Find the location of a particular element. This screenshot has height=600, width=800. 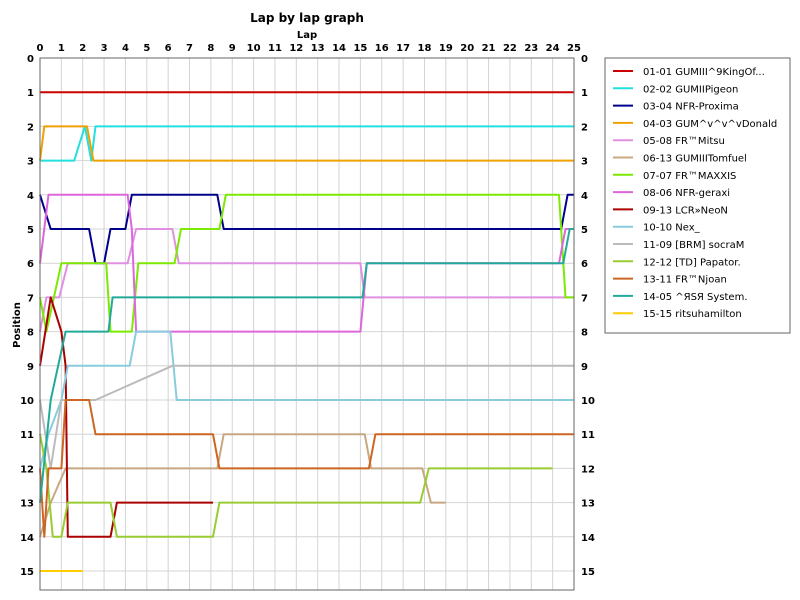

legend-entry: 13-11 FR™Njoan is located at coordinates (685, 280).